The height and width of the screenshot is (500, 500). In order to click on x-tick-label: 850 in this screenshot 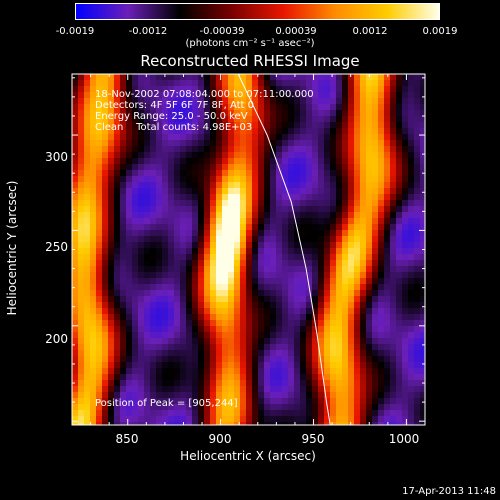, I will do `click(127, 439)`.